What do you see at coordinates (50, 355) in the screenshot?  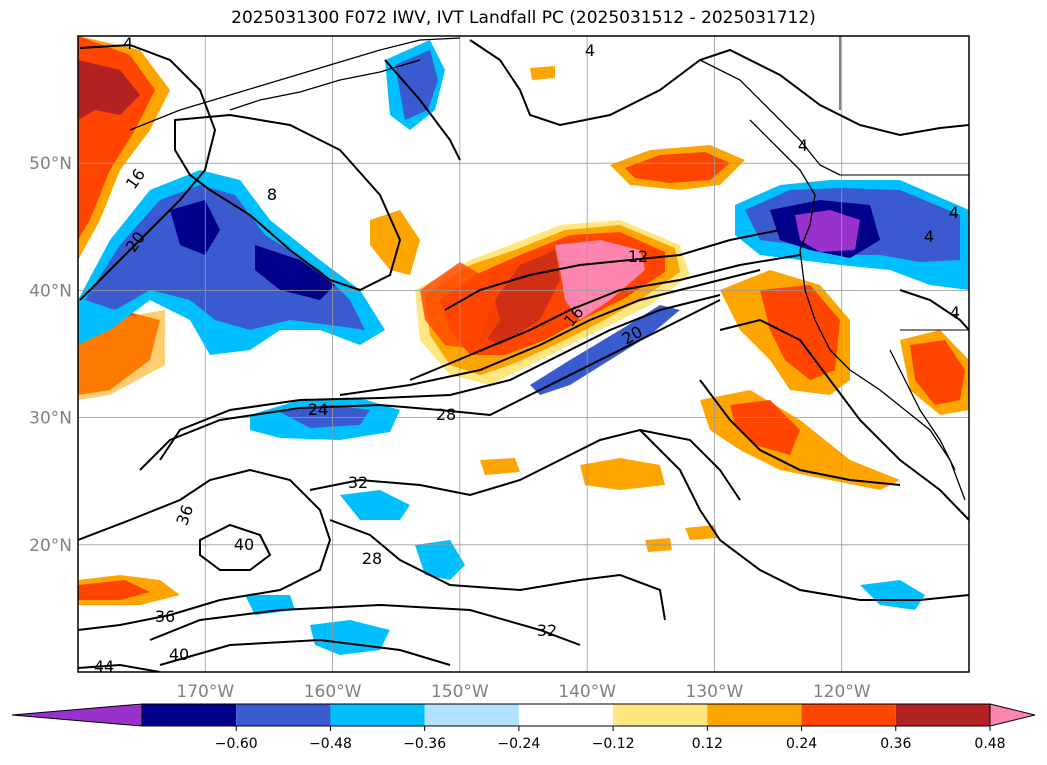 I see `latitude-labels: 50°N 40°N 30°N 20°N` at bounding box center [50, 355].